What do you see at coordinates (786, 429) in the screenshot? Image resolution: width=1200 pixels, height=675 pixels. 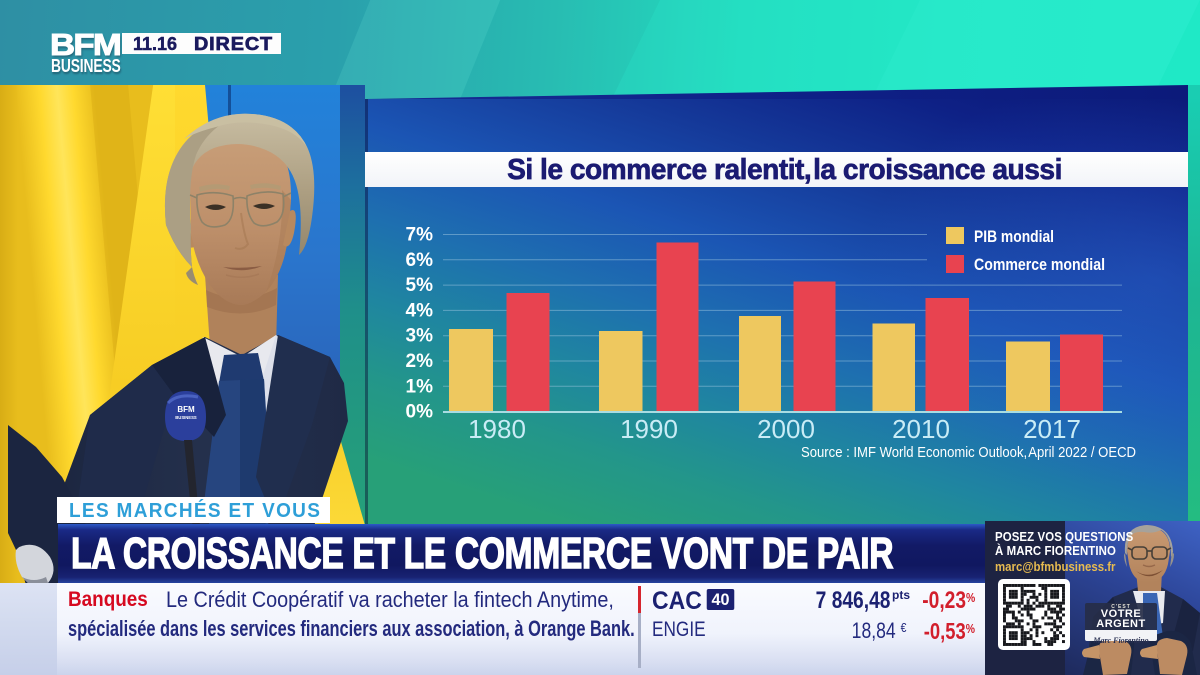 I see `svg-text: 2000` at bounding box center [786, 429].